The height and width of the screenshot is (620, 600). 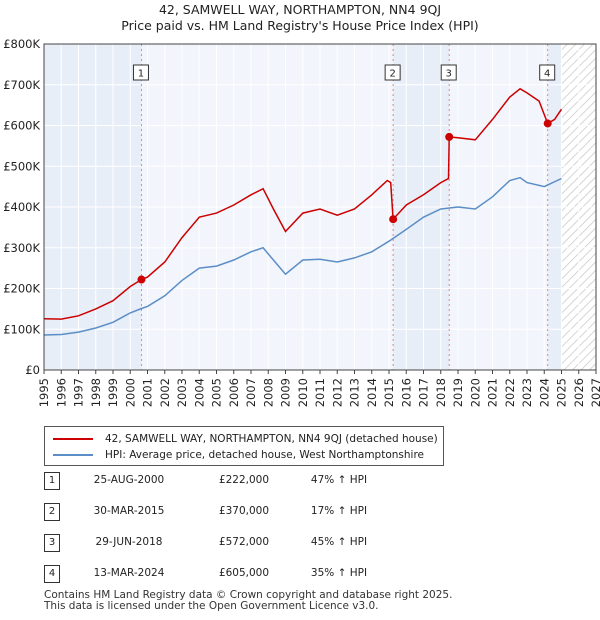 I want to click on x-tick-label: 2009, so click(x=286, y=392).